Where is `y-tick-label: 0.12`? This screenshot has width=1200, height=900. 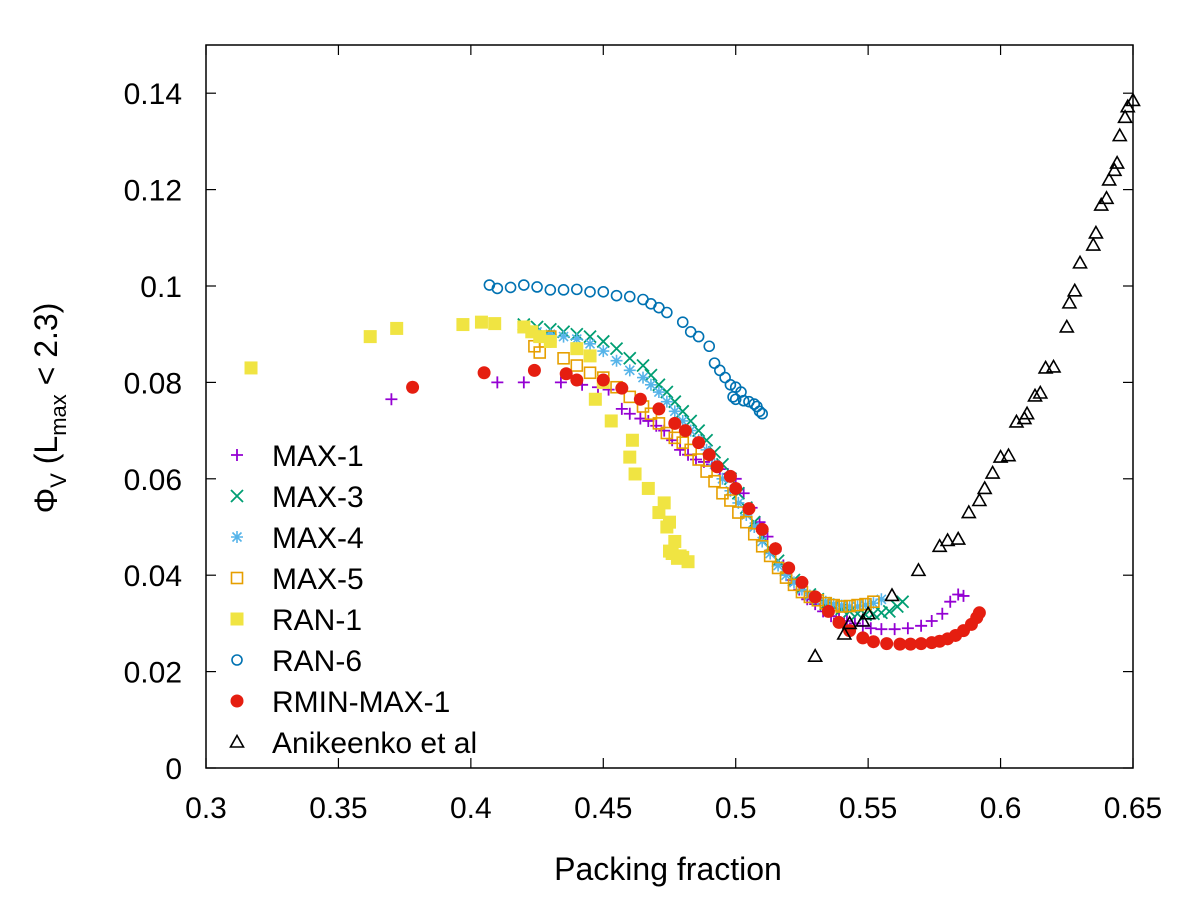 y-tick-label: 0.12 is located at coordinates (153, 191).